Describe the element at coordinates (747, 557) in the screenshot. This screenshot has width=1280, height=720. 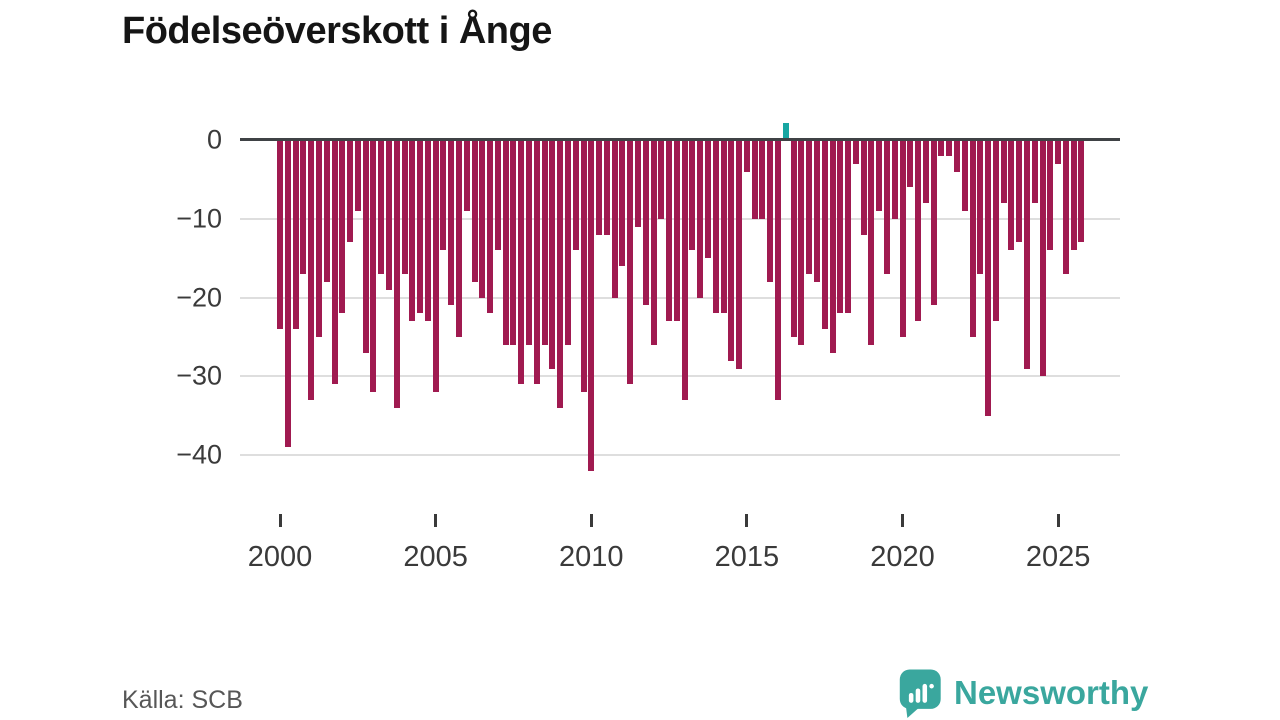
I see `x-tick-label: 2015` at that location.